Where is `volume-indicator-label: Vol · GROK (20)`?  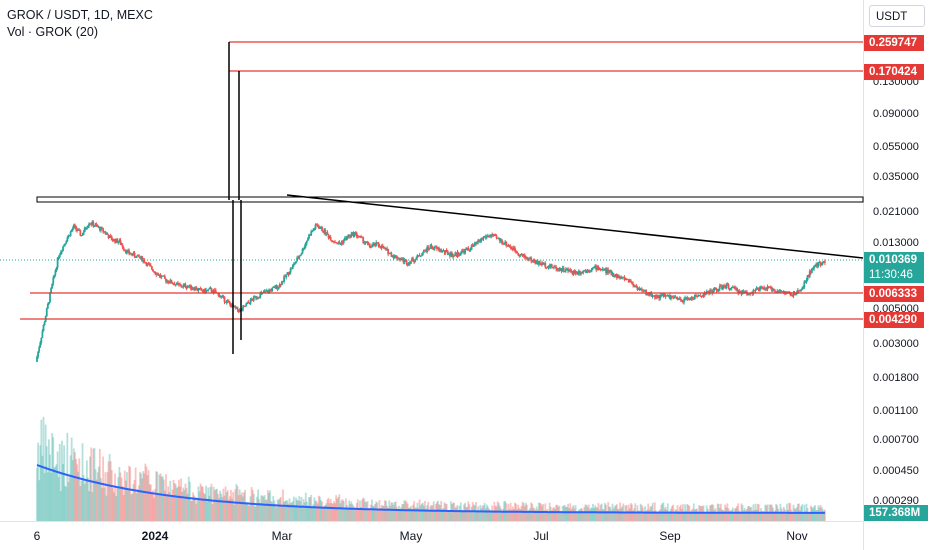 volume-indicator-label: Vol · GROK (20) is located at coordinates (52, 32).